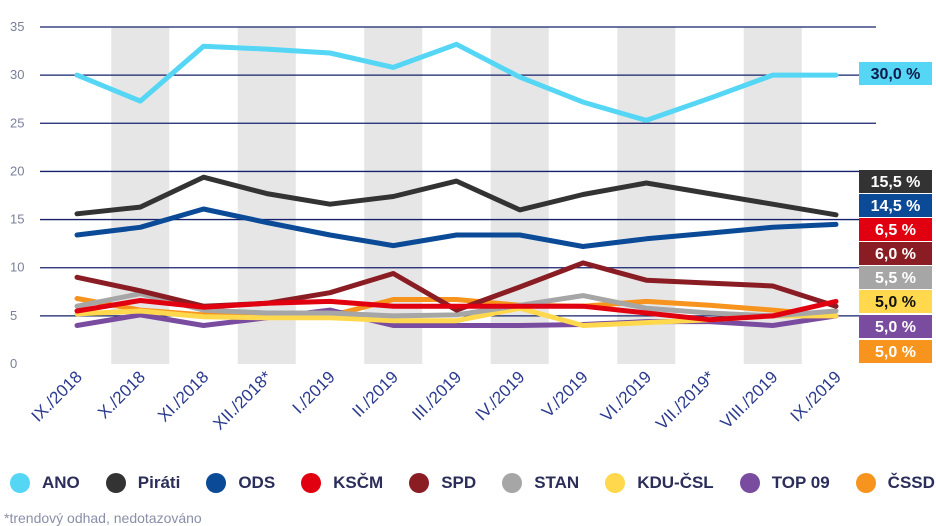 This screenshot has width=936, height=526. I want to click on legend-item-spd: SPD, so click(442, 483).